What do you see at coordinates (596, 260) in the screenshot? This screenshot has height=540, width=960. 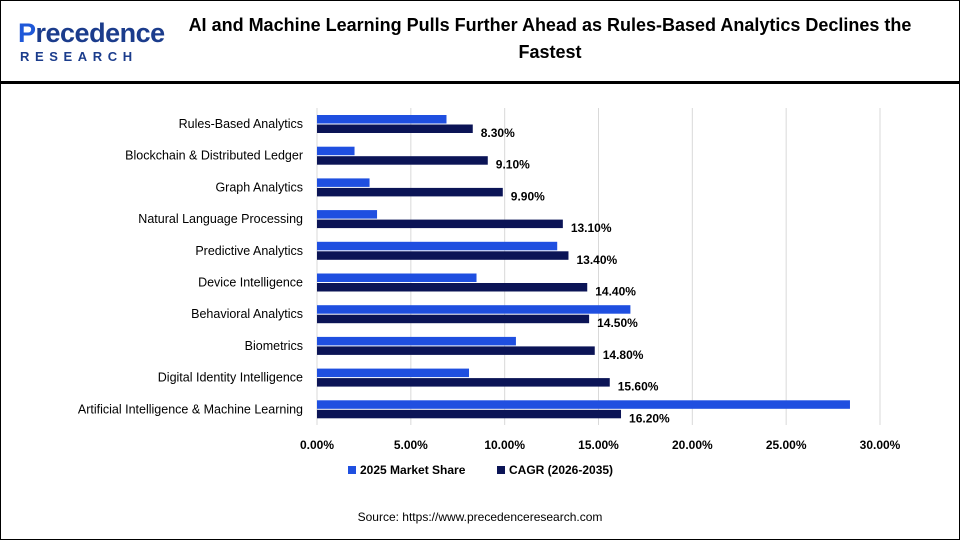 I see `cagr-data-label: 13.40%` at bounding box center [596, 260].